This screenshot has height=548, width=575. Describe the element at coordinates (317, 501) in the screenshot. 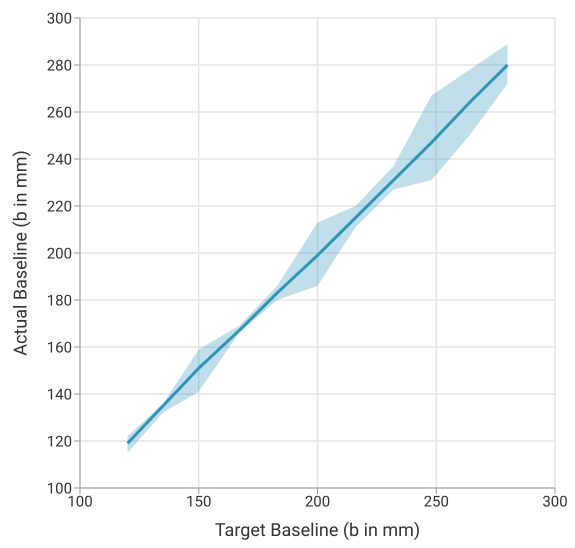

I see `x-tick-label: 200` at that location.